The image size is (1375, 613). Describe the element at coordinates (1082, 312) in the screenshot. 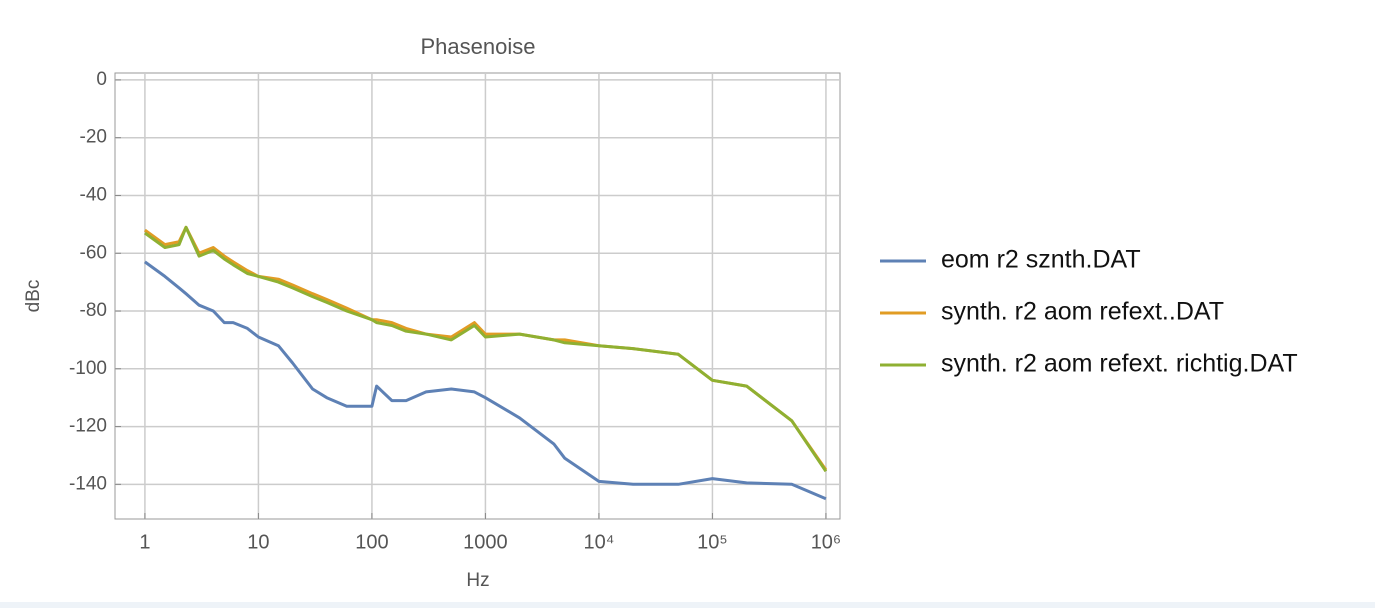

I see `legend-label: synth. r2 aom refext..DAT` at that location.